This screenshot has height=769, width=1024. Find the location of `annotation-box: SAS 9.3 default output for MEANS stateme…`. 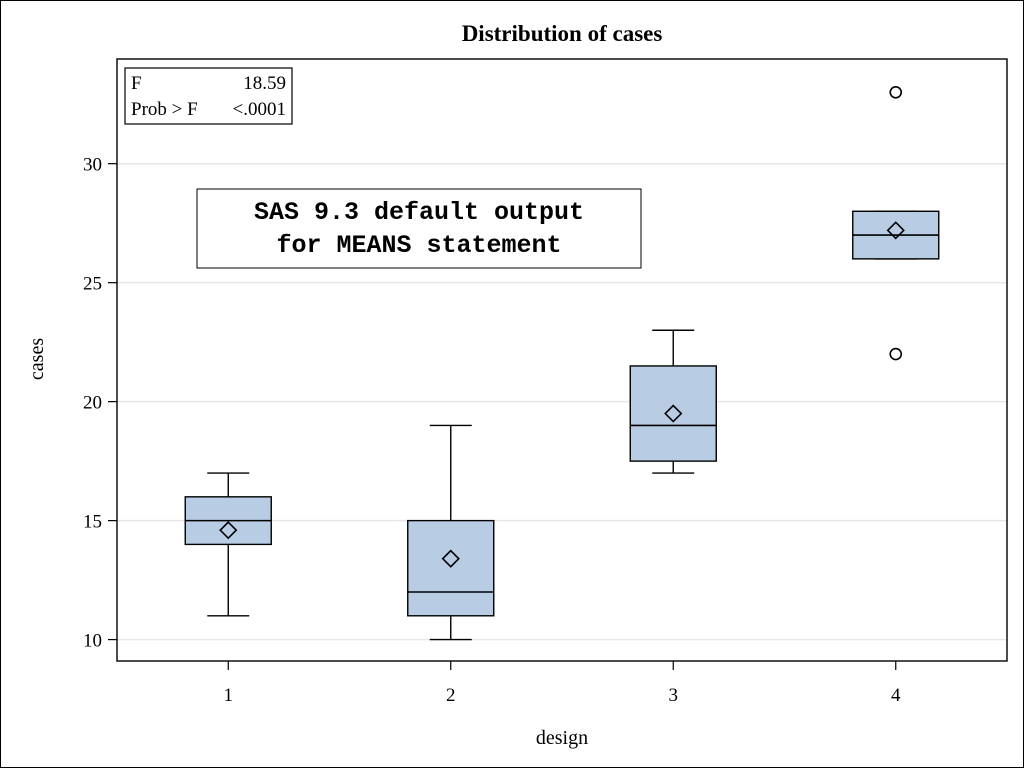

annotation-box: SAS 9.3 default output for MEANS stateme… is located at coordinates (419, 228).